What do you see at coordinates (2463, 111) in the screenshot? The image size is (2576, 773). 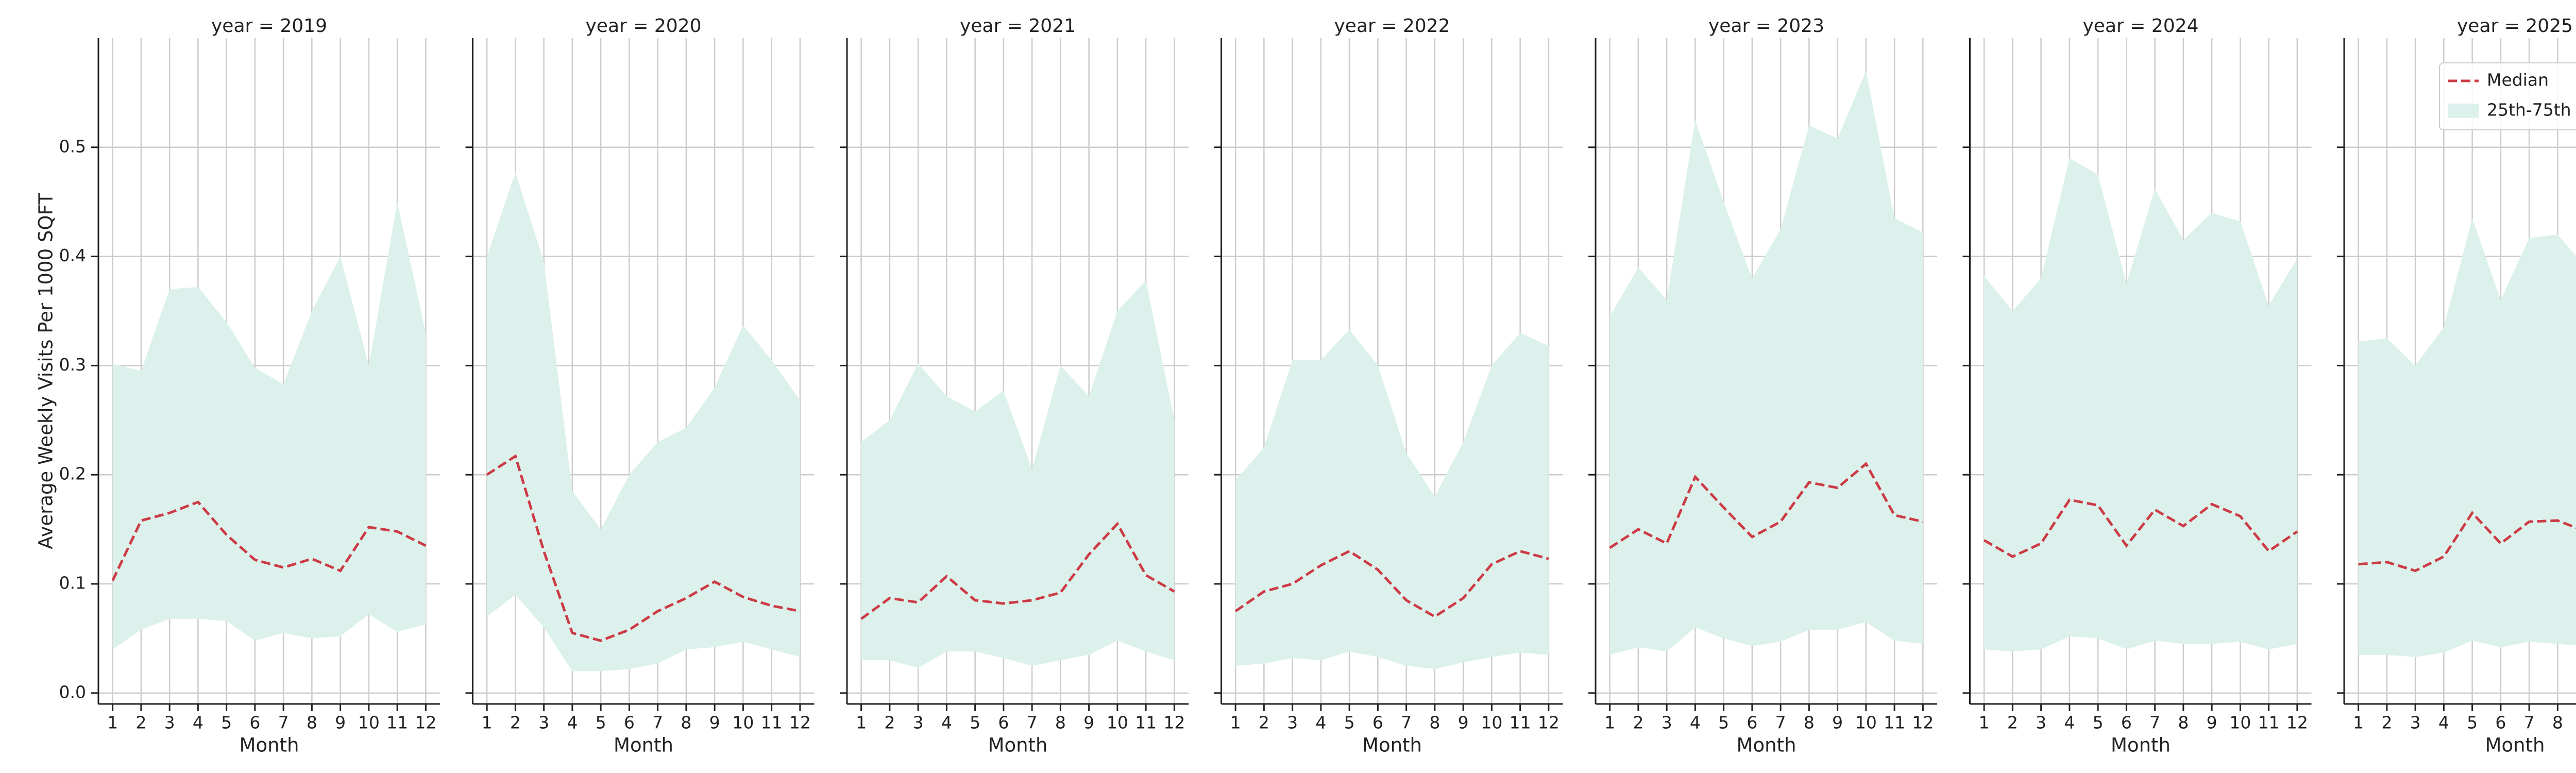 I see `legend-swatch` at bounding box center [2463, 111].